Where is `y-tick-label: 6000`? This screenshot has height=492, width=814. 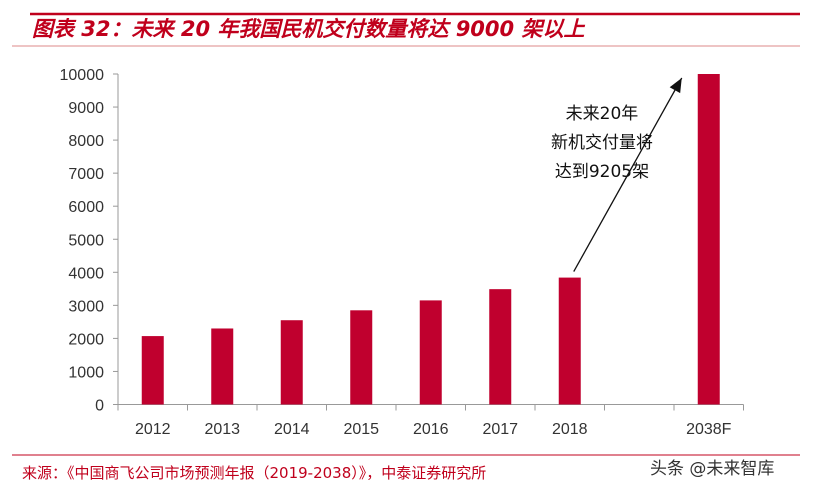 y-tick-label: 6000 is located at coordinates (86, 207).